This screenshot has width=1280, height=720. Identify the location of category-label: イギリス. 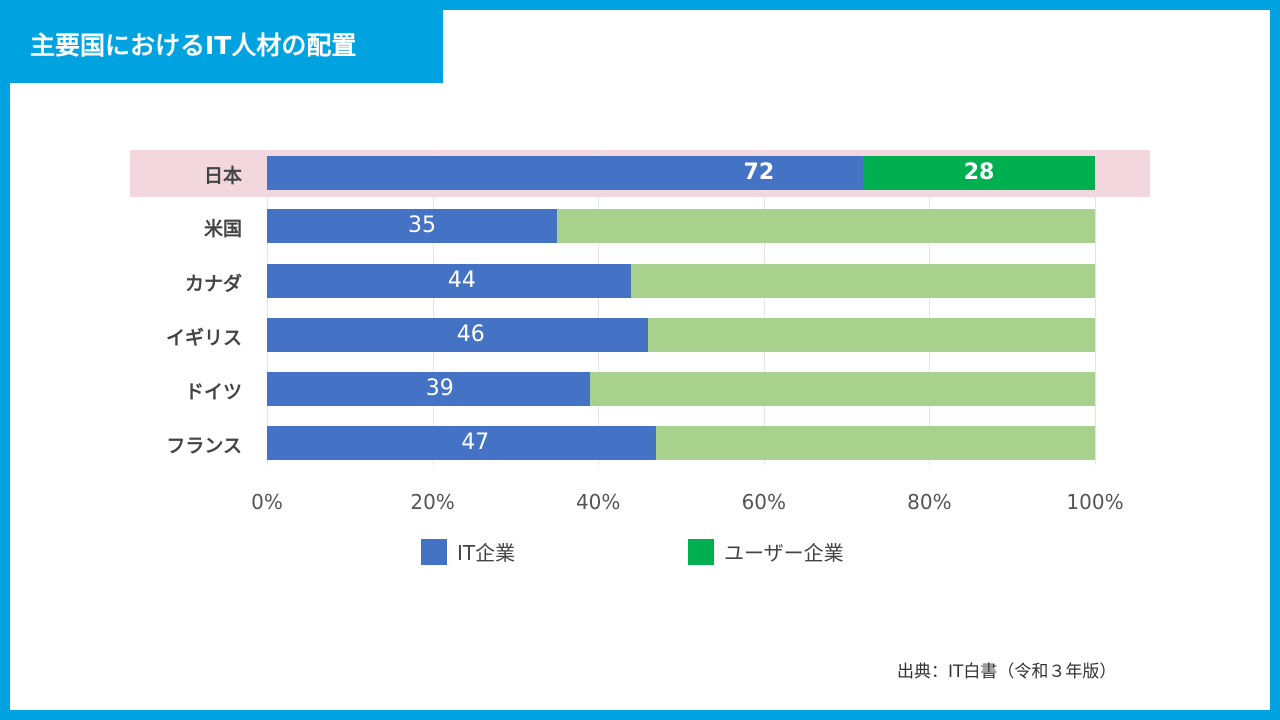
(203, 338).